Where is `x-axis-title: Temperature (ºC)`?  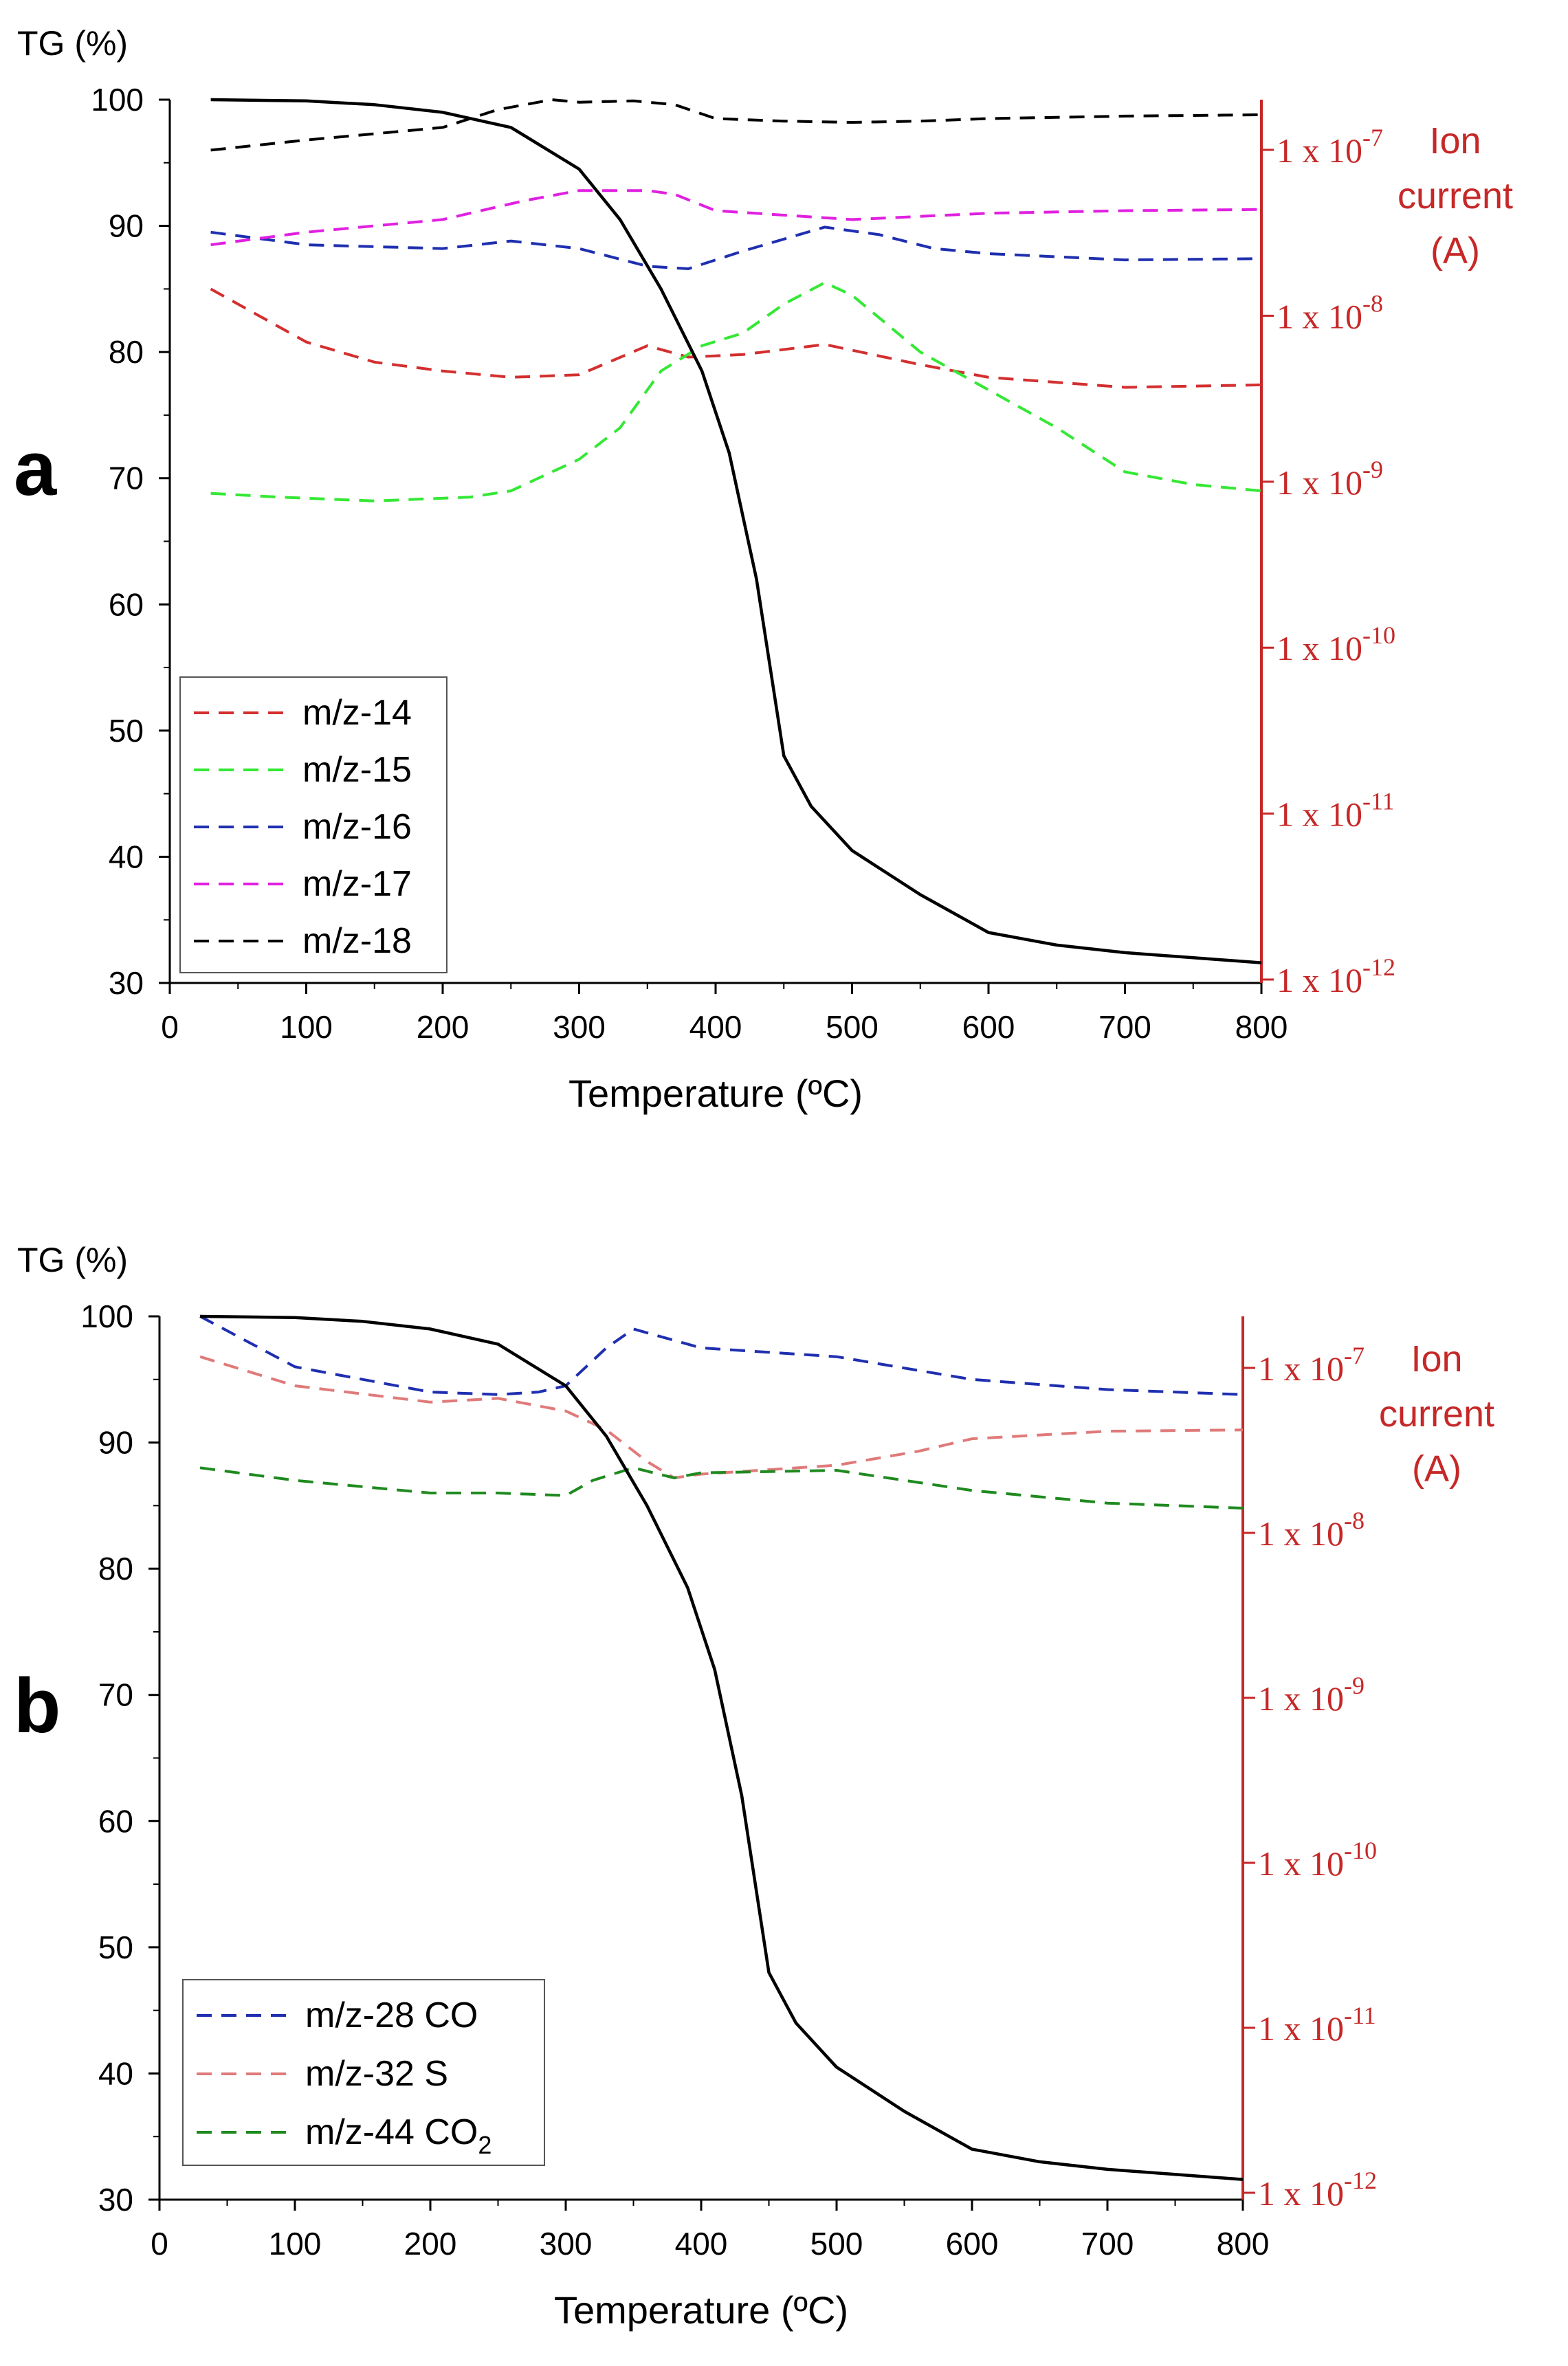 x-axis-title: Temperature (ºC) is located at coordinates (716, 1094).